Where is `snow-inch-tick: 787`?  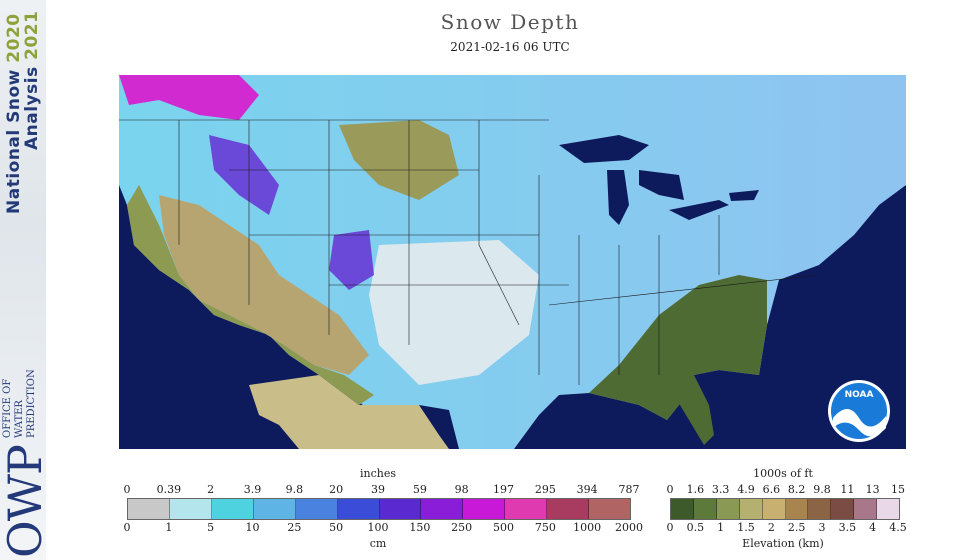
snow-inch-tick: 787 is located at coordinates (629, 489).